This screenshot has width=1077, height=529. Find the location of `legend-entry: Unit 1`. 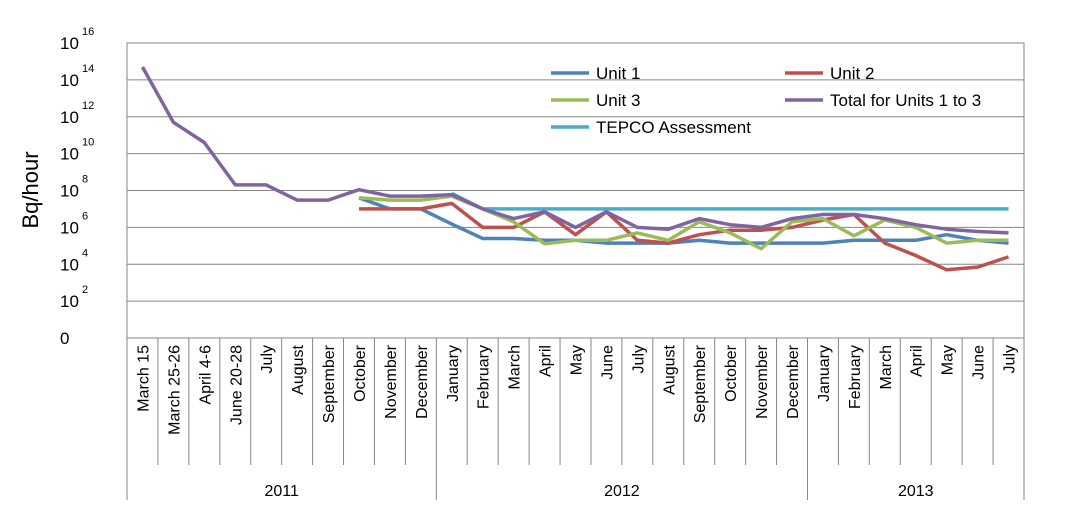

legend-entry: Unit 1 is located at coordinates (595, 73).